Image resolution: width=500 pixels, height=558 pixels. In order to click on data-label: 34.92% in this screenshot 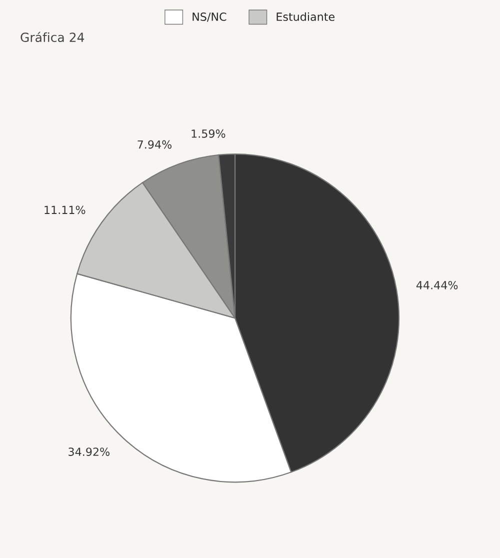, I will do `click(89, 452)`.